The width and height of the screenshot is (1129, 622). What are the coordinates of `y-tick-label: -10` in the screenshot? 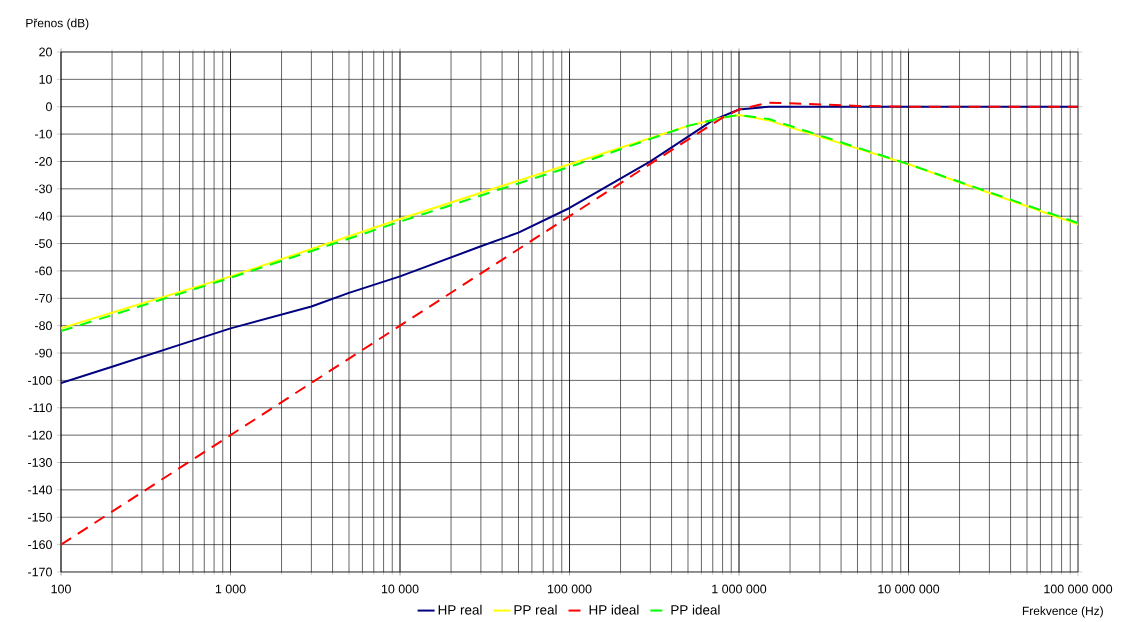 It's located at (43, 134).